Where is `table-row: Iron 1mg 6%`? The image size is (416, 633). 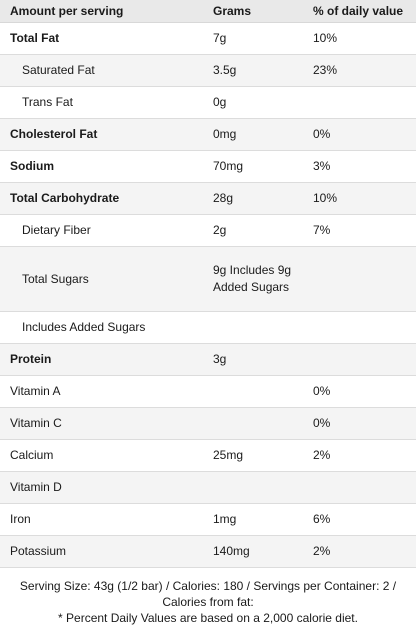 table-row: Iron 1mg 6% is located at coordinates (208, 519).